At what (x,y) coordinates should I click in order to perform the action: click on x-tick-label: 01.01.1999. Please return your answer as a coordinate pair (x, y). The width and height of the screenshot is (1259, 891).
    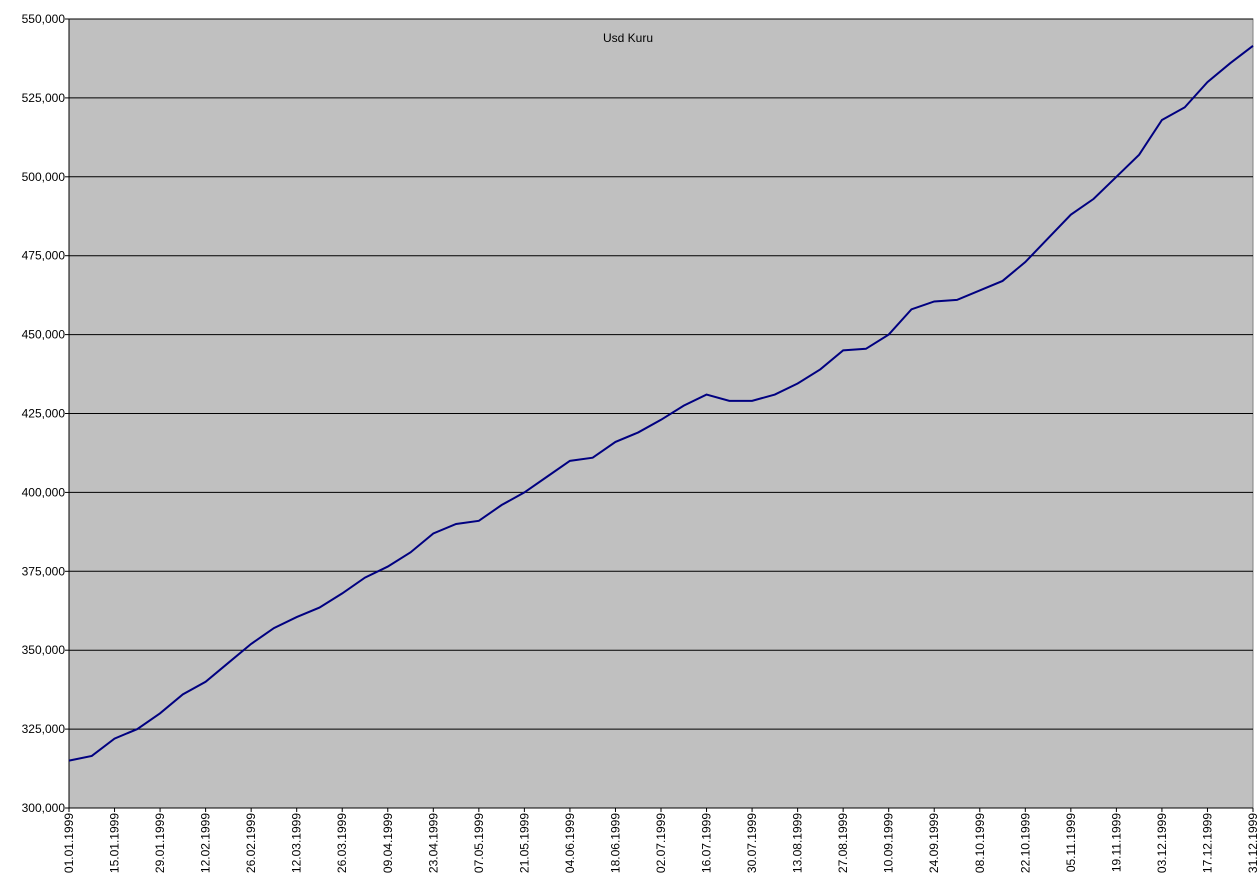
    Looking at the image, I should click on (69, 843).